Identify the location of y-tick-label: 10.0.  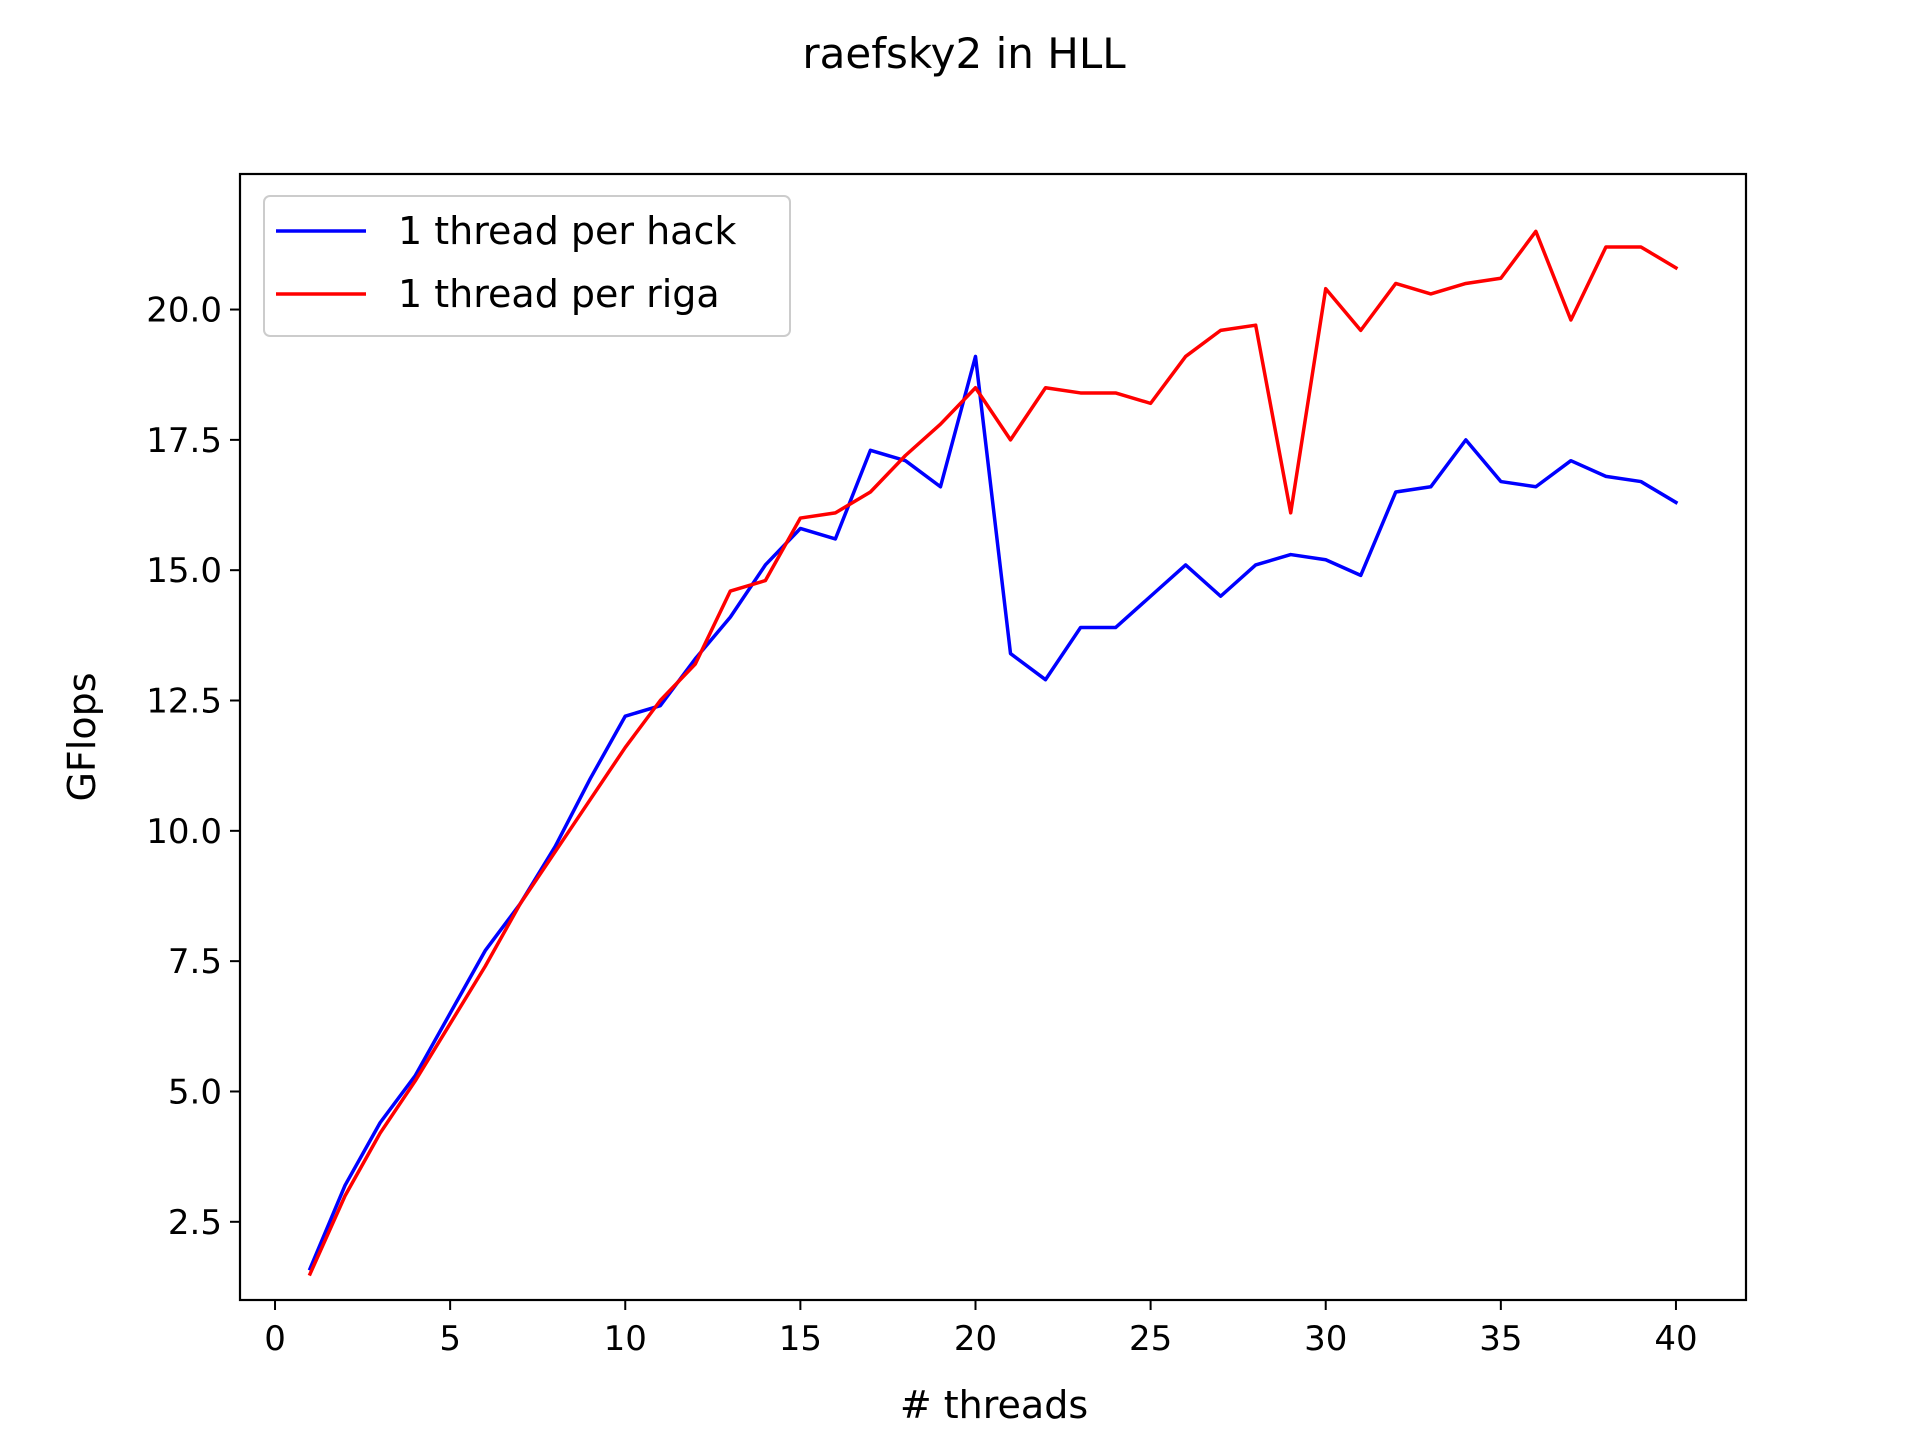
(184, 832).